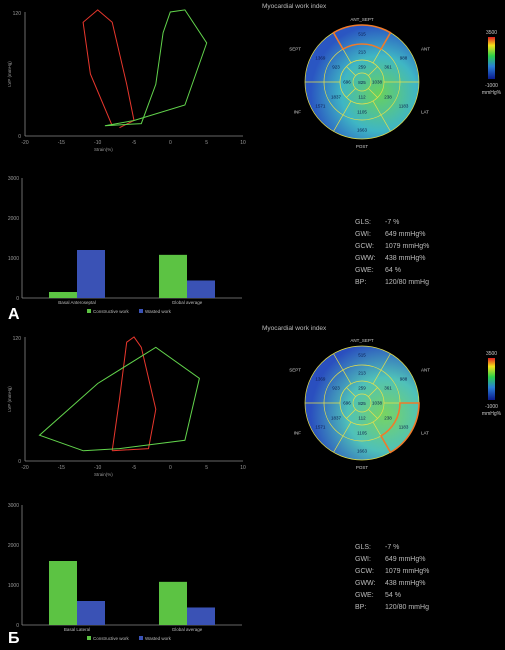 This screenshot has width=505, height=650. I want to click on x-tick-label: -15, so click(61, 468).